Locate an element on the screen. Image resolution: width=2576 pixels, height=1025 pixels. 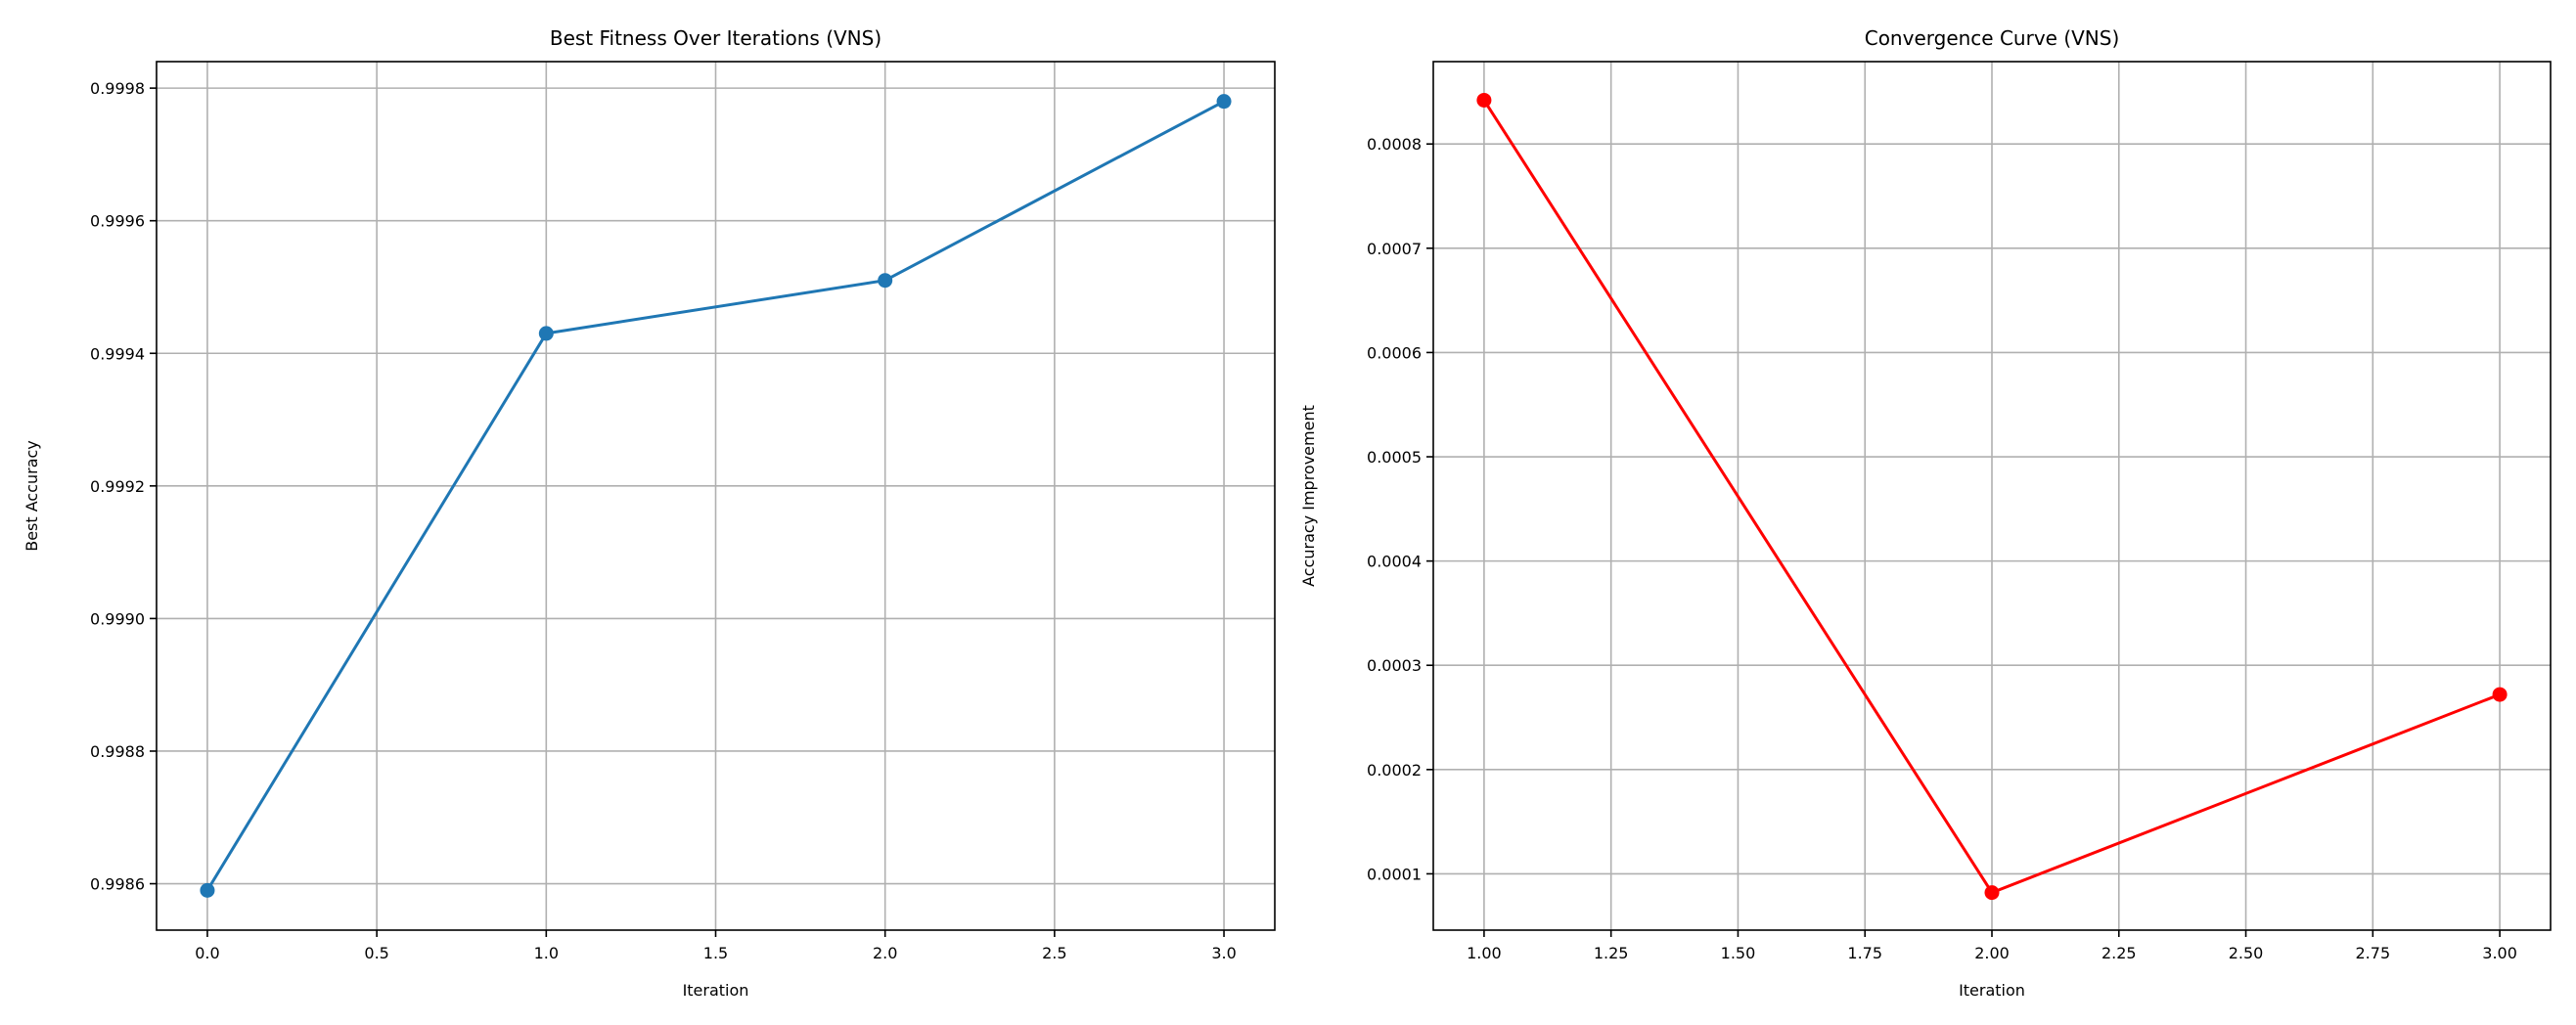
y-tick-label: 0.9988 is located at coordinates (117, 751).